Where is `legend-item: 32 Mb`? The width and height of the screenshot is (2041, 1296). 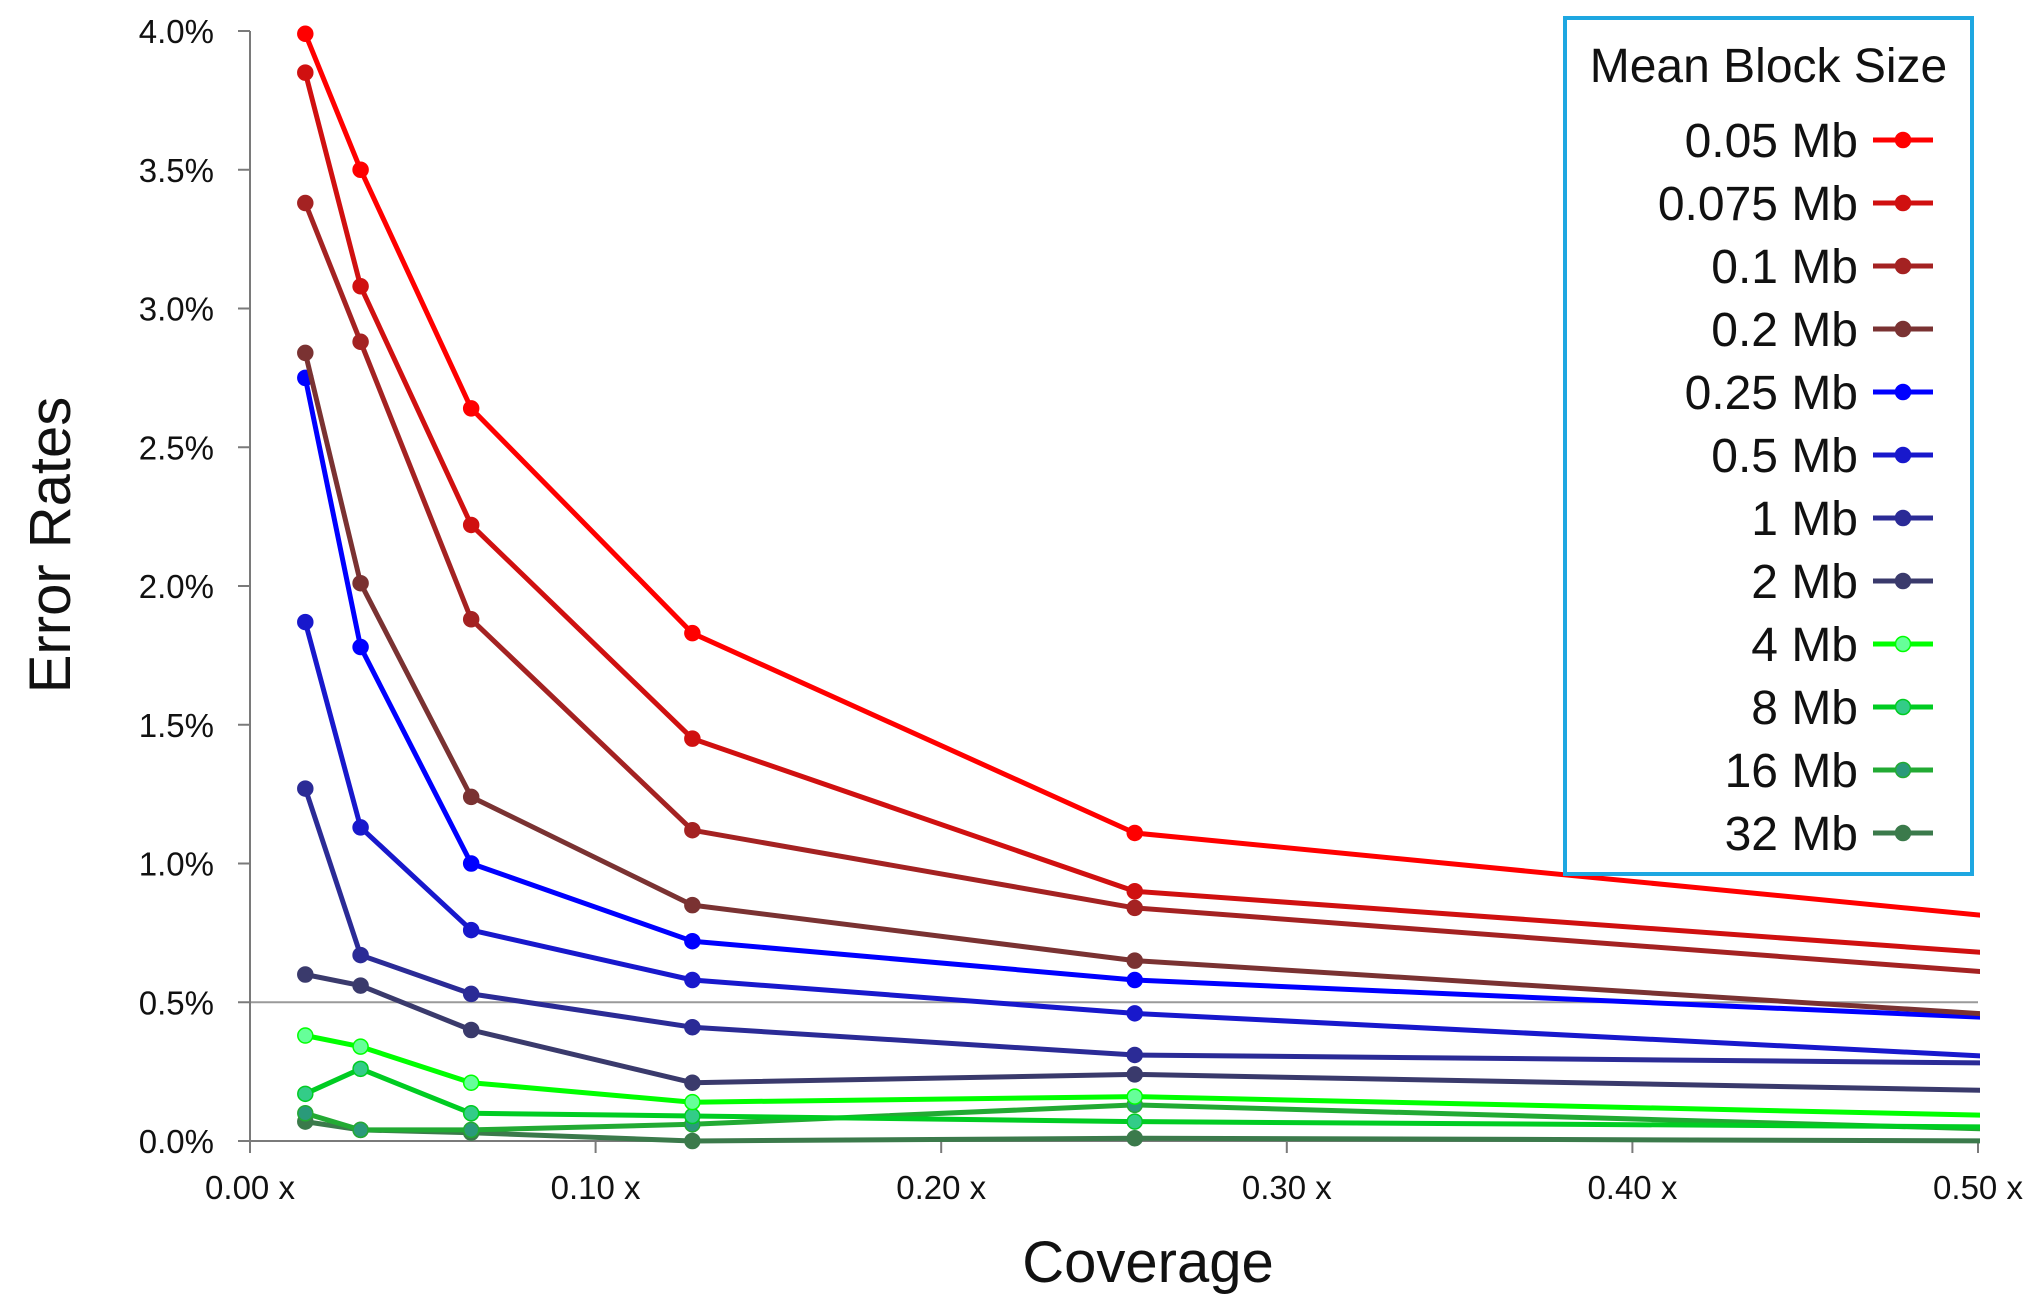
legend-item: 32 Mb is located at coordinates (1829, 834).